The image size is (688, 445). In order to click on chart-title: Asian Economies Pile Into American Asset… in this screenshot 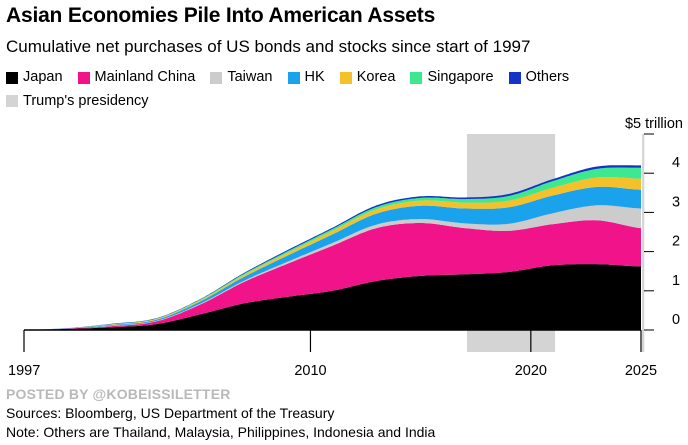, I will do `click(221, 15)`.